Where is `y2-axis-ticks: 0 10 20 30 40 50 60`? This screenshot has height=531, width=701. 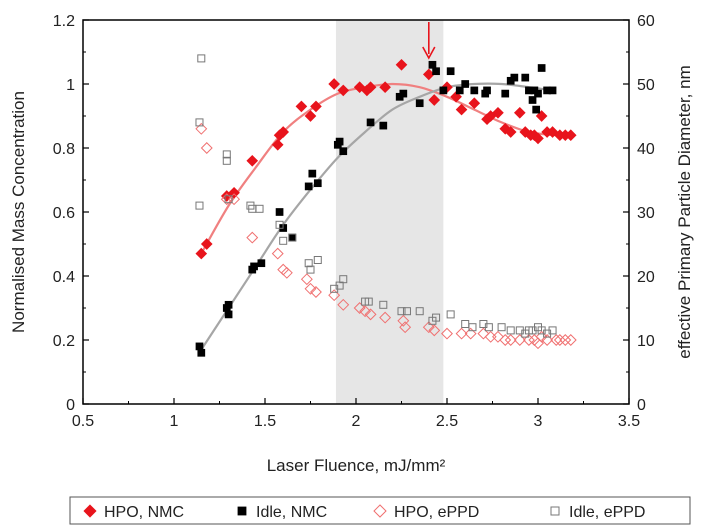
y2-axis-ticks: 0 10 20 30 40 50 60 is located at coordinates (639, 213).